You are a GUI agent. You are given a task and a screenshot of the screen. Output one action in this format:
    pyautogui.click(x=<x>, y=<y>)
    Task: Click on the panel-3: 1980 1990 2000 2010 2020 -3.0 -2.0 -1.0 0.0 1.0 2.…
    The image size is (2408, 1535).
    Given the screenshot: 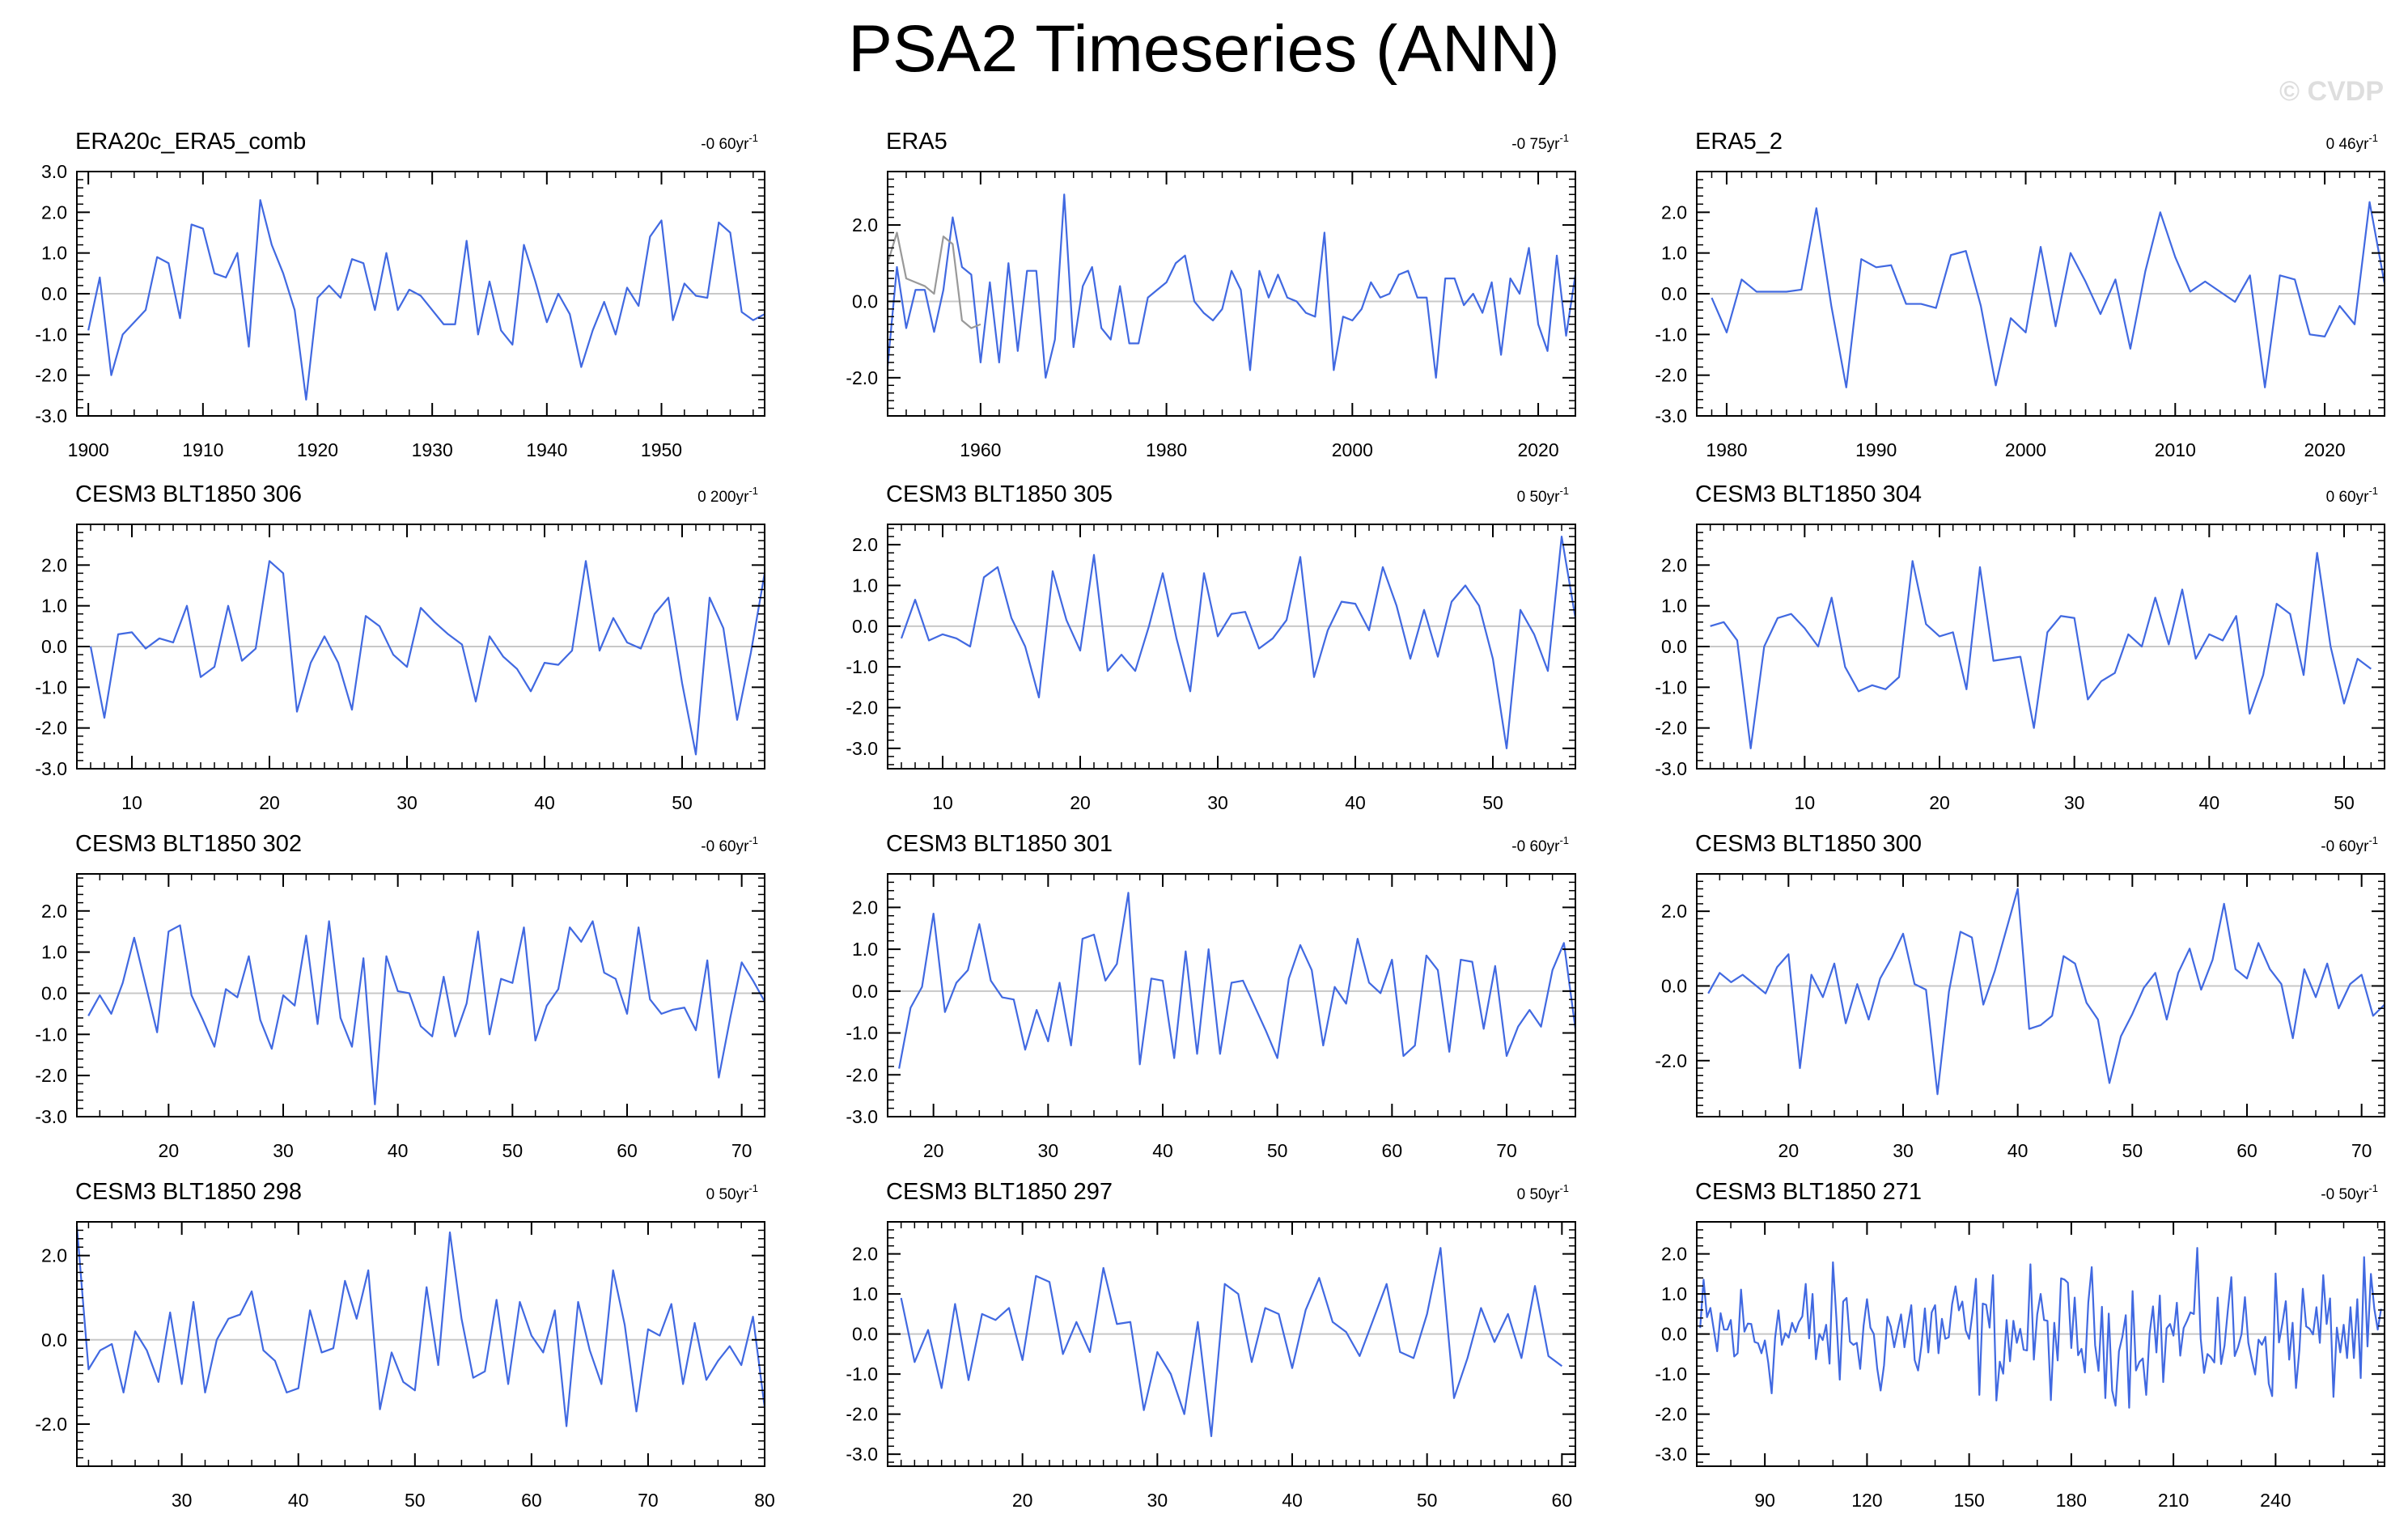 What is the action you would take?
    pyautogui.click(x=2020, y=294)
    